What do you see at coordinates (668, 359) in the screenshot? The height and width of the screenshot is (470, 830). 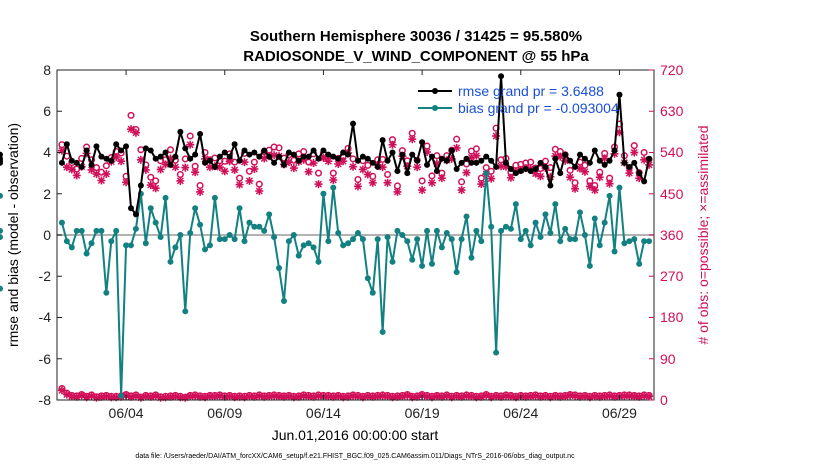 I see `y-right-tick-label: 90` at bounding box center [668, 359].